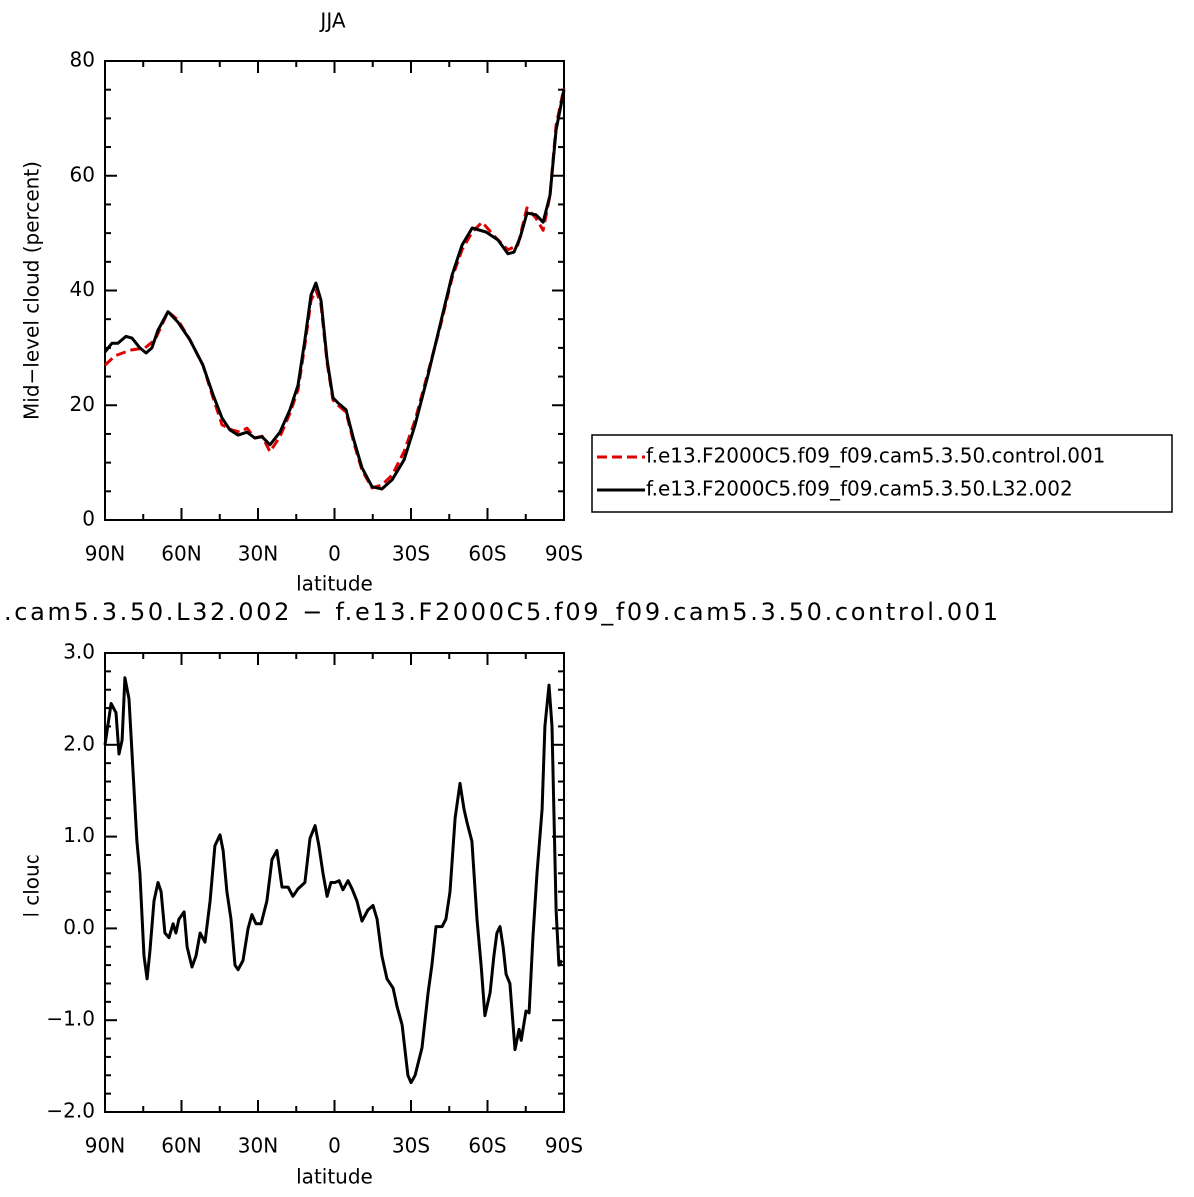 The image size is (1194, 1197). Describe the element at coordinates (82, 174) in the screenshot. I see `y-tick-label: 60` at that location.